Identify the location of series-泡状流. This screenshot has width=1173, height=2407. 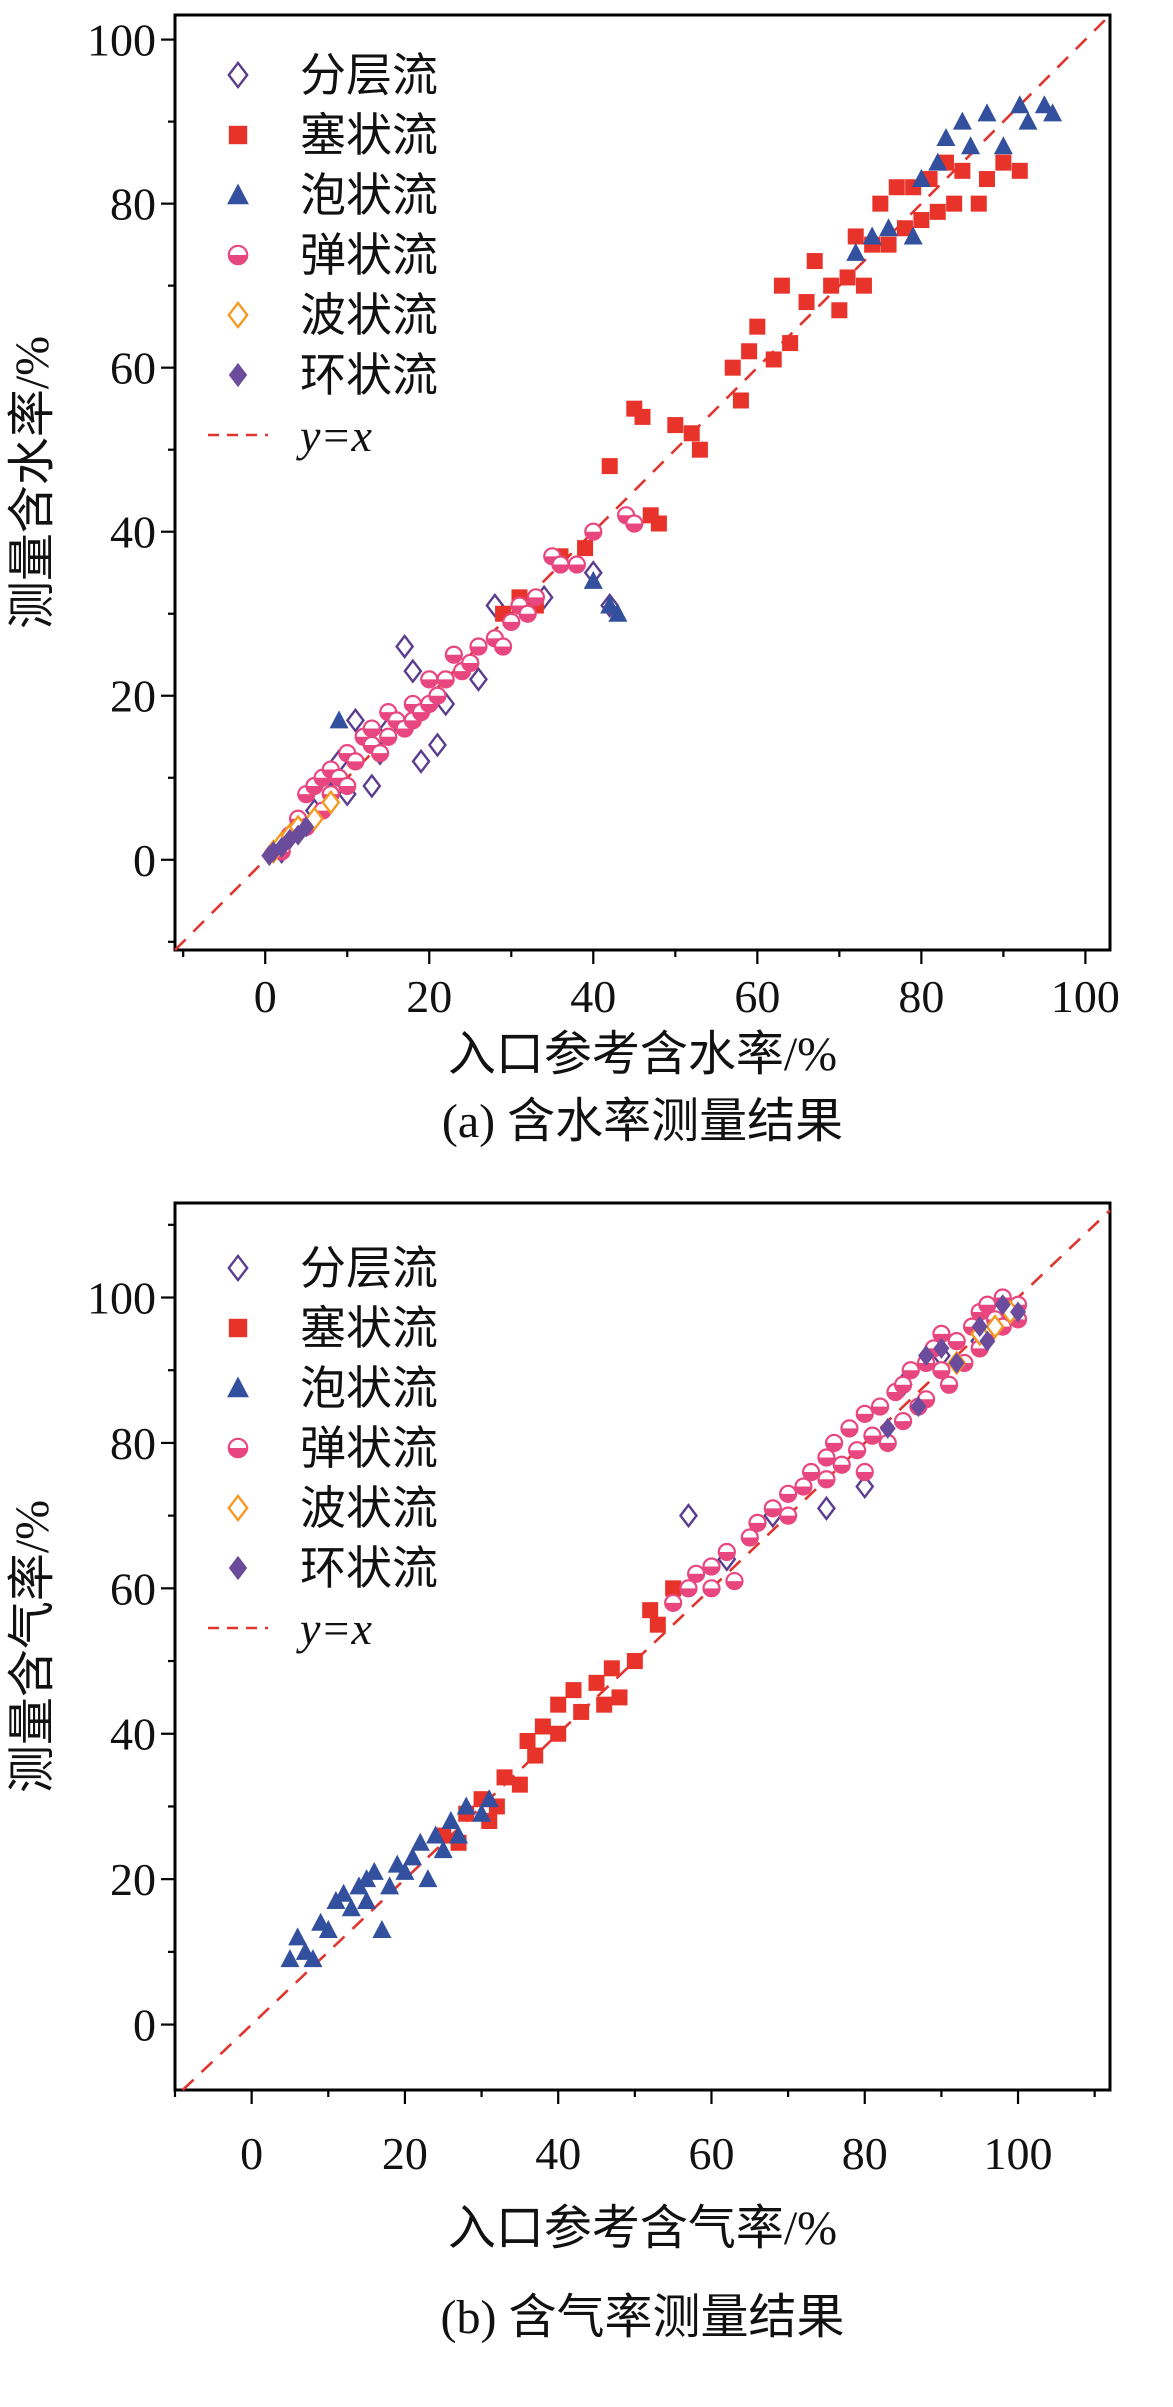
(389, 1878).